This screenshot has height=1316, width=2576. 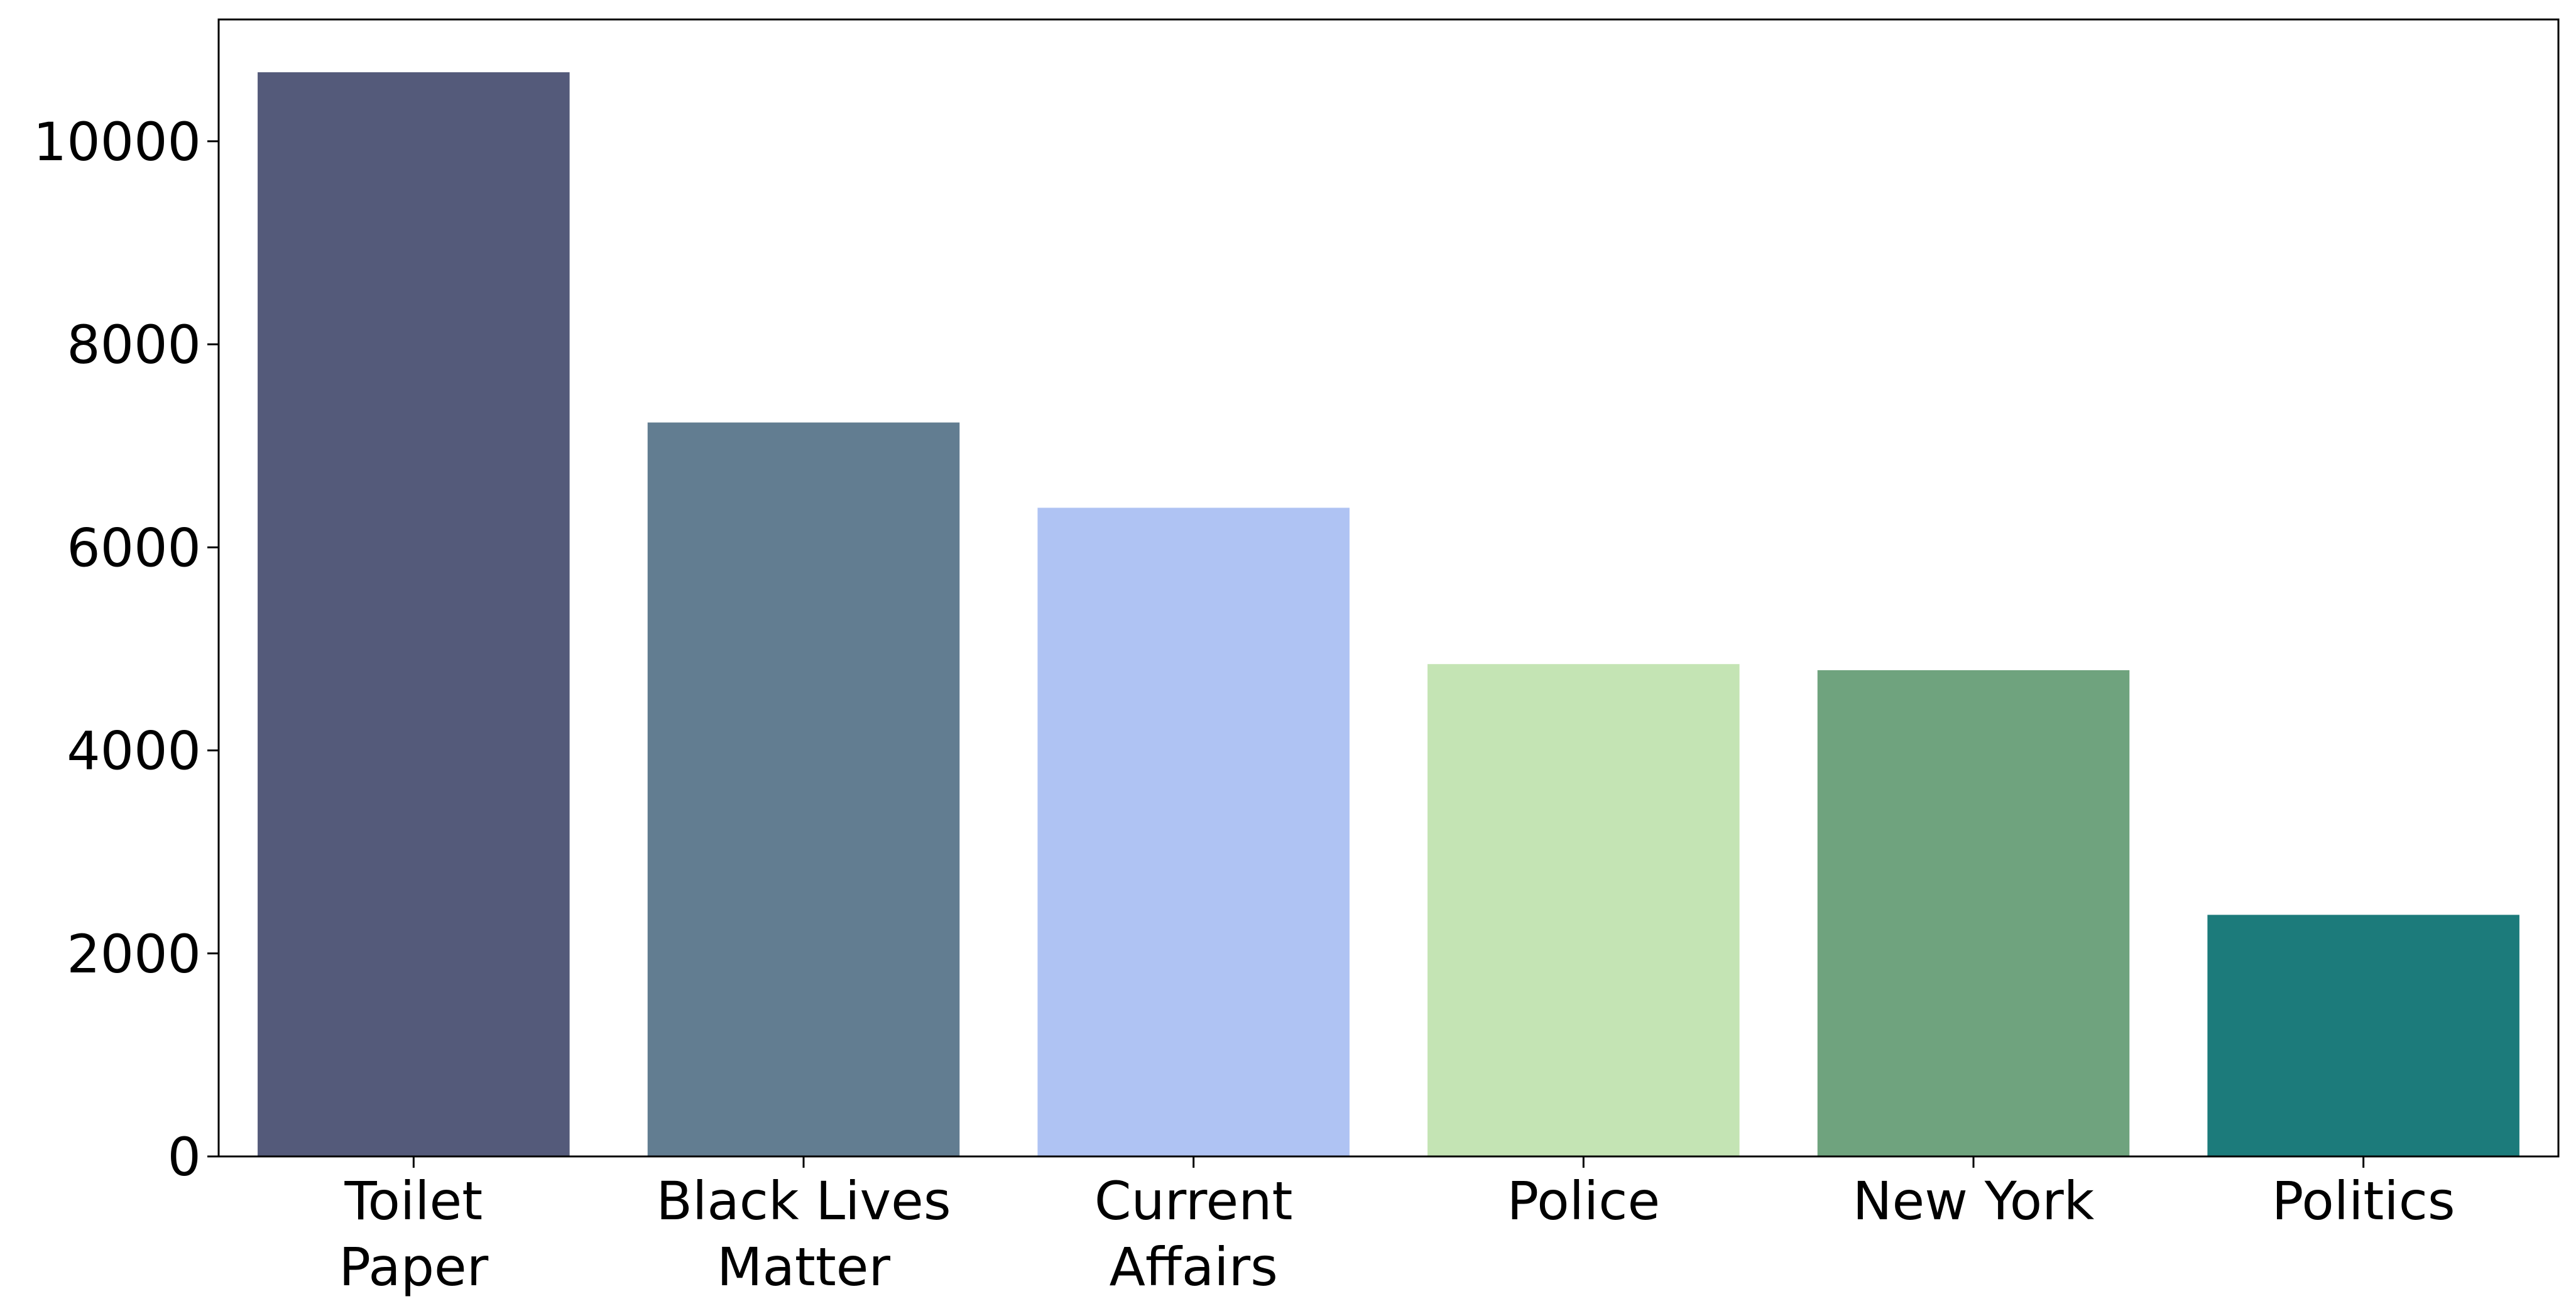 I want to click on y-tick-label: 8000, so click(x=134, y=345).